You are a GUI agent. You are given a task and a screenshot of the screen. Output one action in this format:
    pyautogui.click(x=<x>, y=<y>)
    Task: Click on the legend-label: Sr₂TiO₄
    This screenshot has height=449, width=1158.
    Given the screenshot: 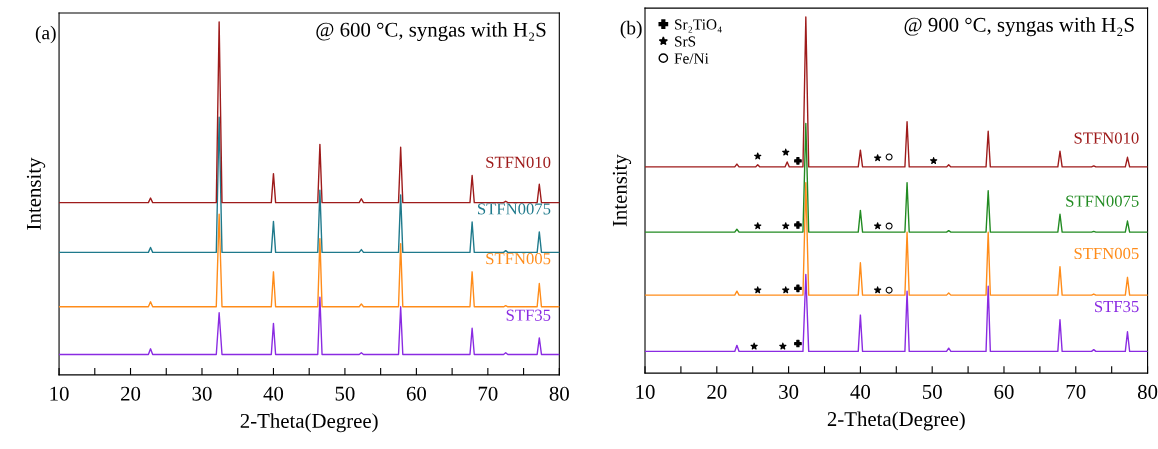 What is the action you would take?
    pyautogui.click(x=698, y=26)
    